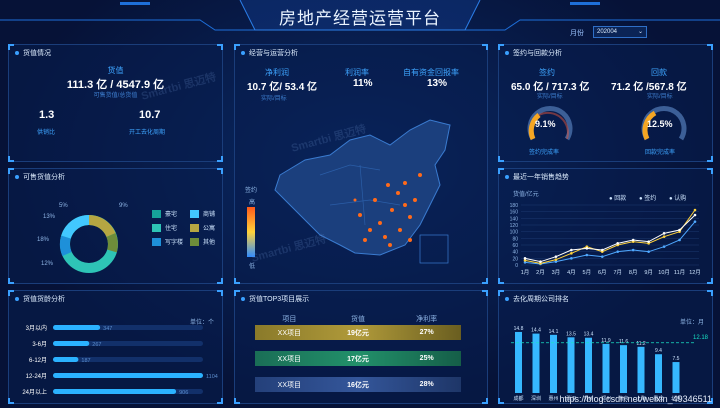 The height and width of the screenshot is (408, 720). What do you see at coordinates (358, 358) in the screenshot?
I see `table-row: XX项目 17亿元 25%` at bounding box center [358, 358].